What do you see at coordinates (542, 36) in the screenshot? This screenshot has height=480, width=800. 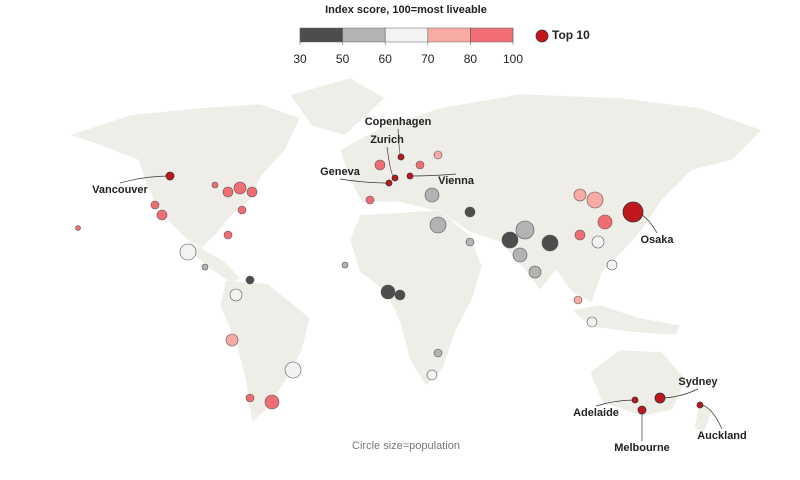 I see `top10-swatch` at bounding box center [542, 36].